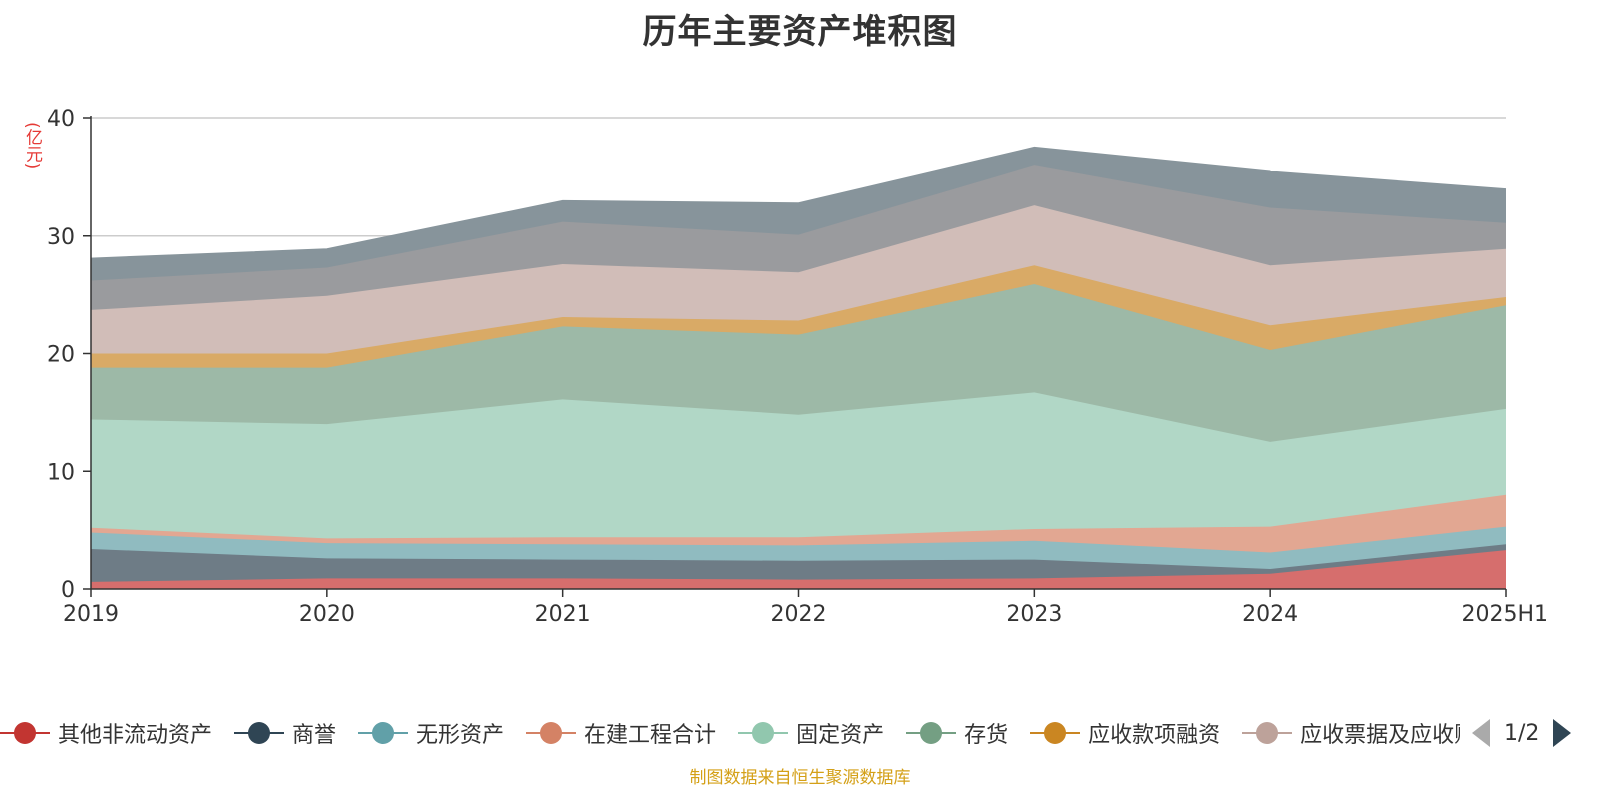  Describe the element at coordinates (314, 735) in the screenshot. I see `legend-label: 商誉` at that location.